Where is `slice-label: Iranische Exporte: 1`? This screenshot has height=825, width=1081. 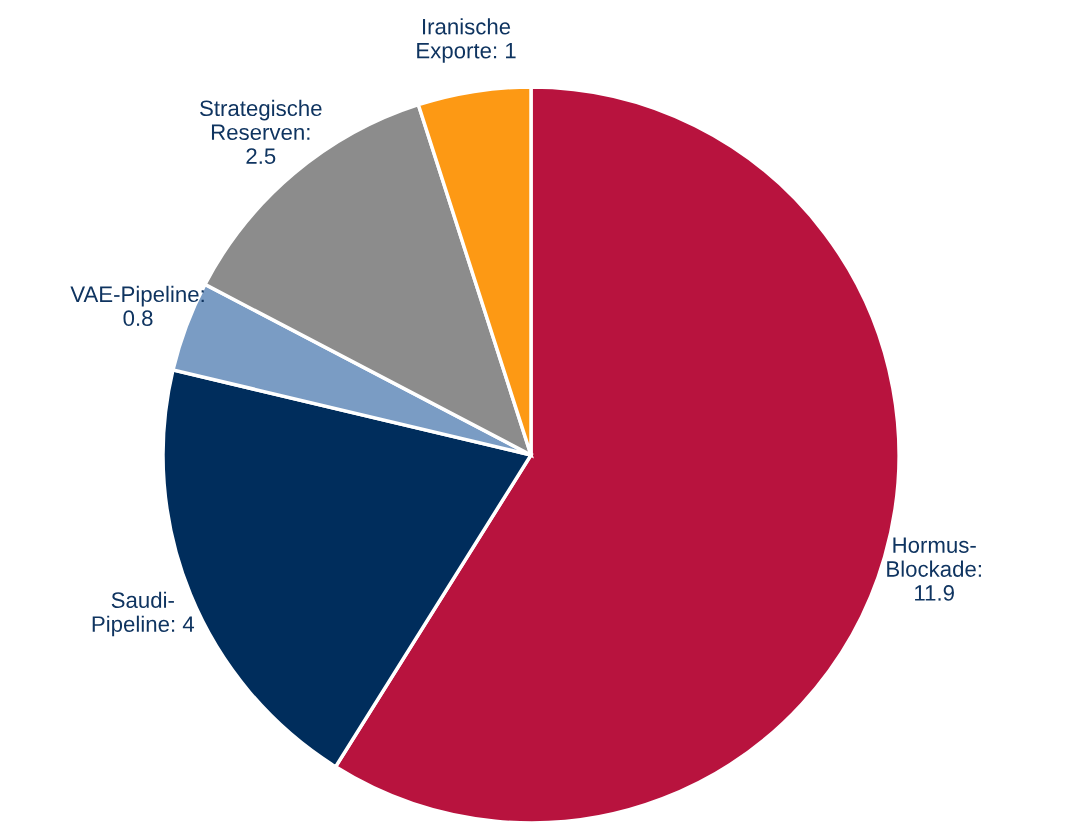 slice-label: Iranische Exporte: 1 is located at coordinates (466, 40).